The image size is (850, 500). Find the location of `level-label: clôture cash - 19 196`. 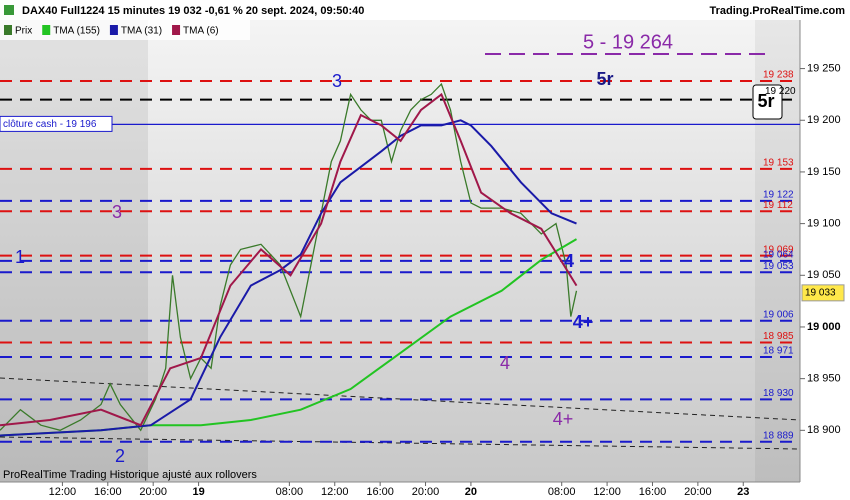

level-label: clôture cash - 19 196 is located at coordinates (50, 124).